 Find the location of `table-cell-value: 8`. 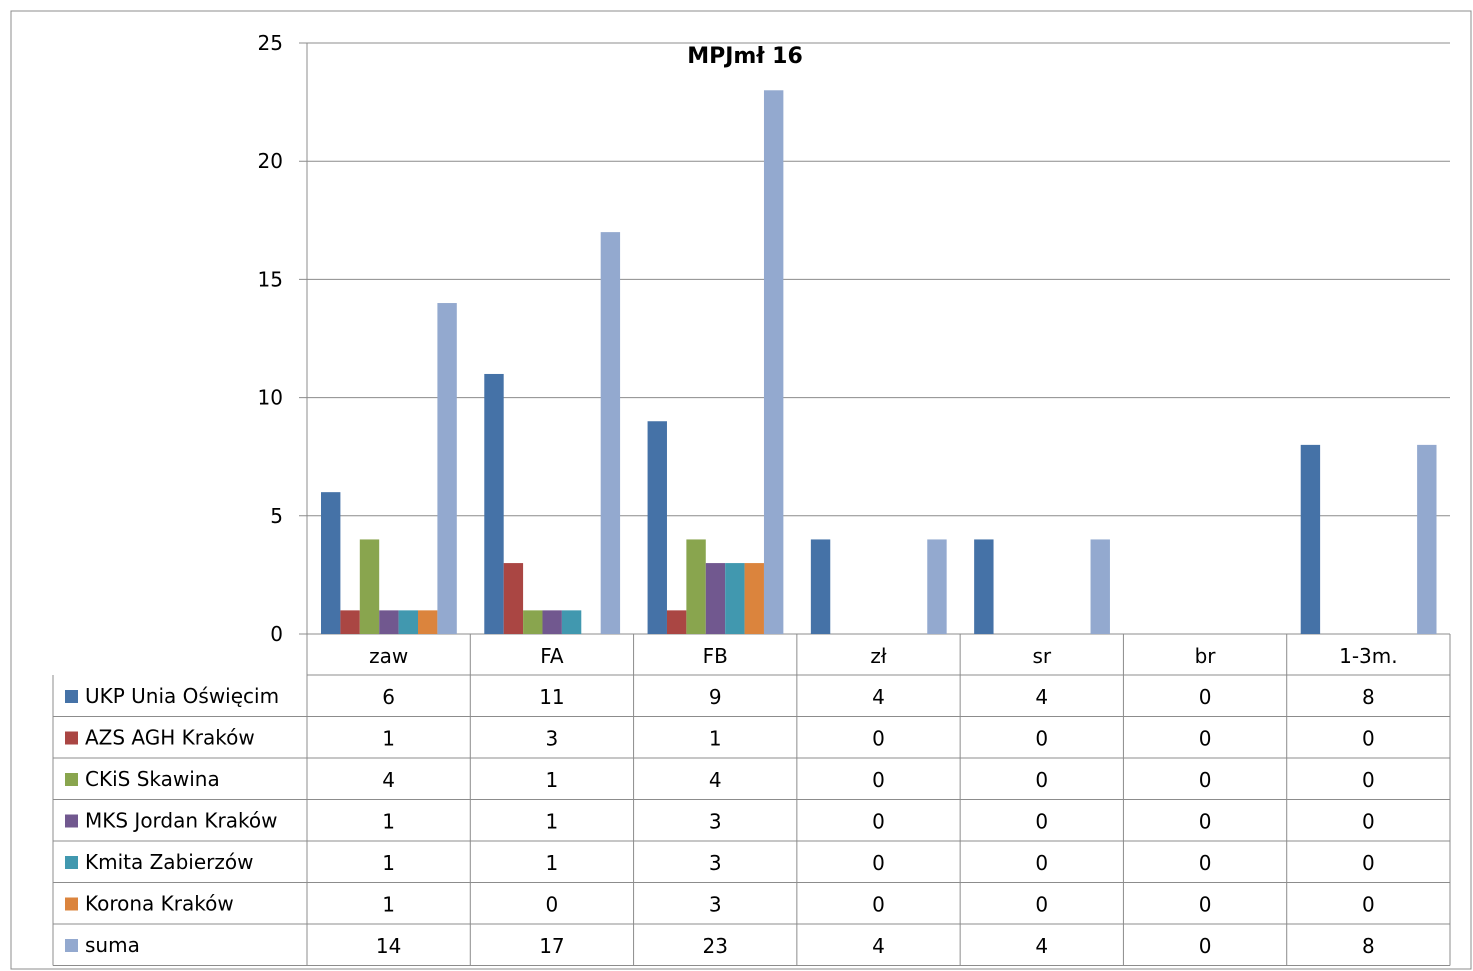

table-cell-value: 8 is located at coordinates (1368, 946).